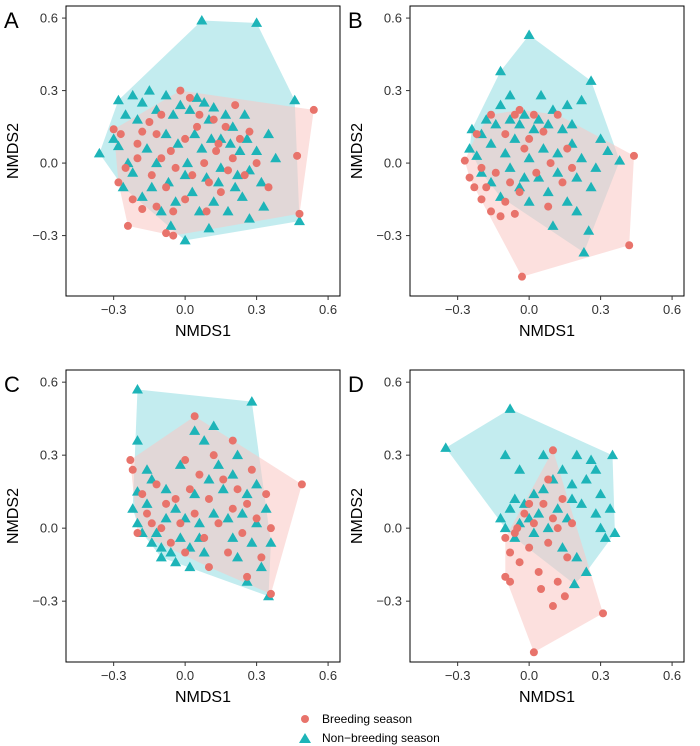  What do you see at coordinates (458, 309) in the screenshot?
I see `x-tick-label: −0.3` at bounding box center [458, 309].